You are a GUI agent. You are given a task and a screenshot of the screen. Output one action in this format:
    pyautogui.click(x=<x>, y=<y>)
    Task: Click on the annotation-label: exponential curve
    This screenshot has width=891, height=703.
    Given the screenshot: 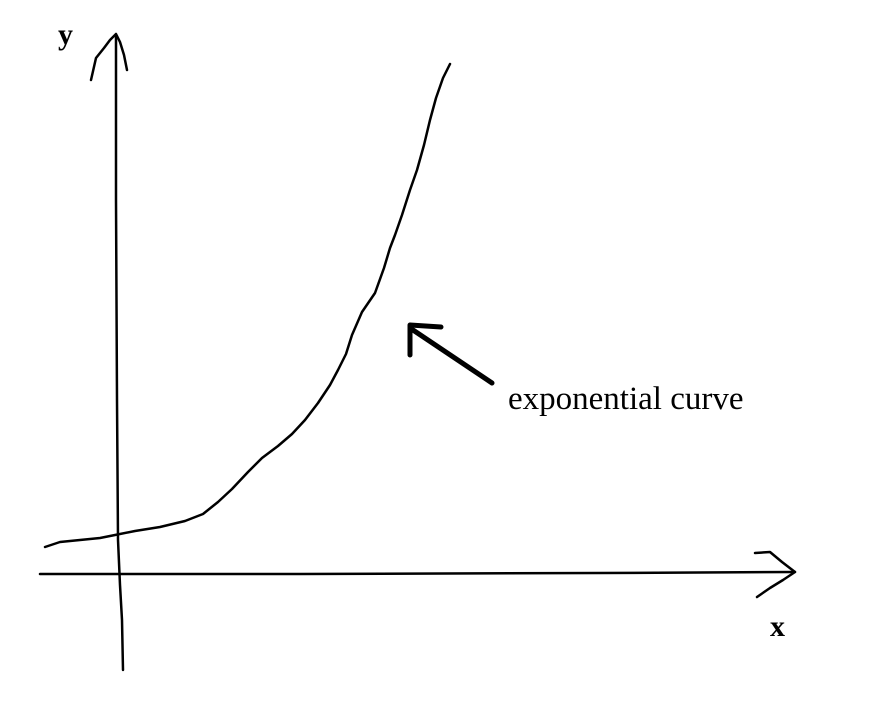 What is the action you would take?
    pyautogui.click(x=625, y=399)
    